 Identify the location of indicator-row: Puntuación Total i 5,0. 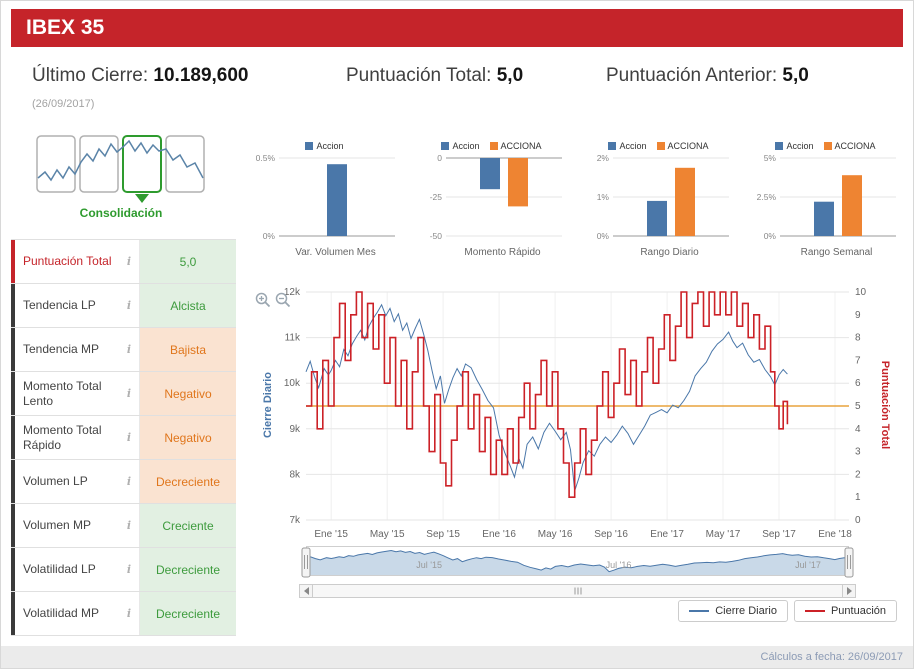
(123, 262).